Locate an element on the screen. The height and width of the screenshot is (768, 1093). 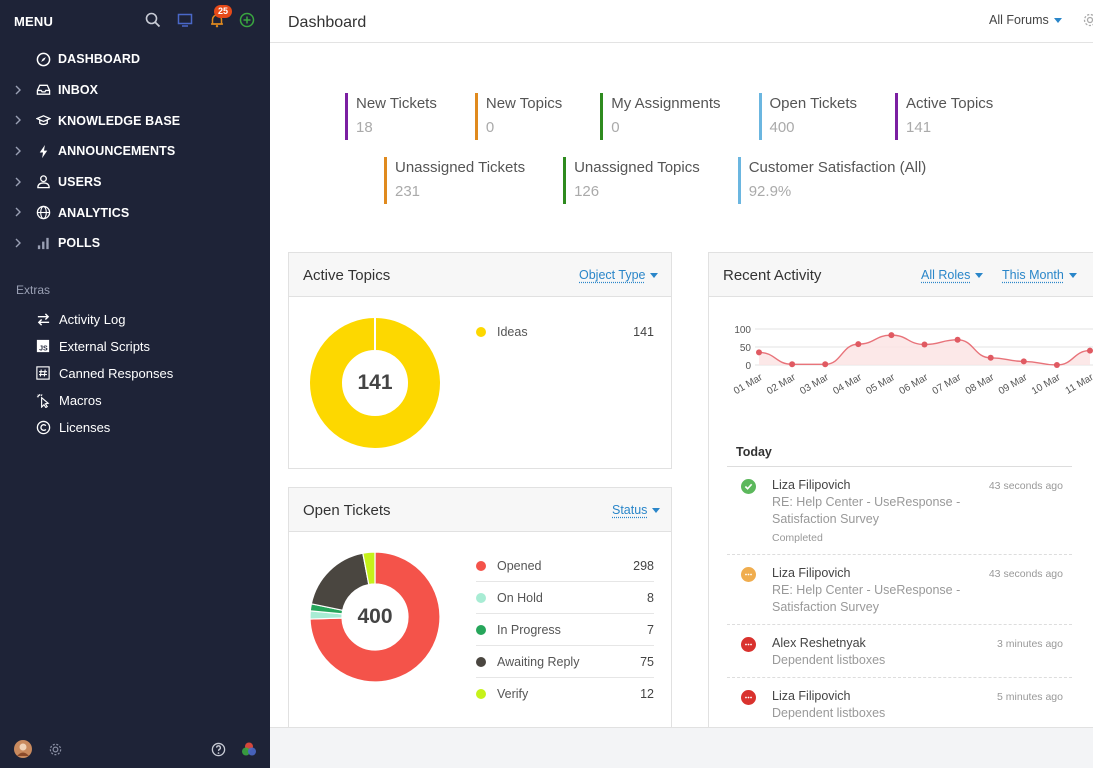
legend-label: Awaiting Reply is located at coordinates (538, 662).